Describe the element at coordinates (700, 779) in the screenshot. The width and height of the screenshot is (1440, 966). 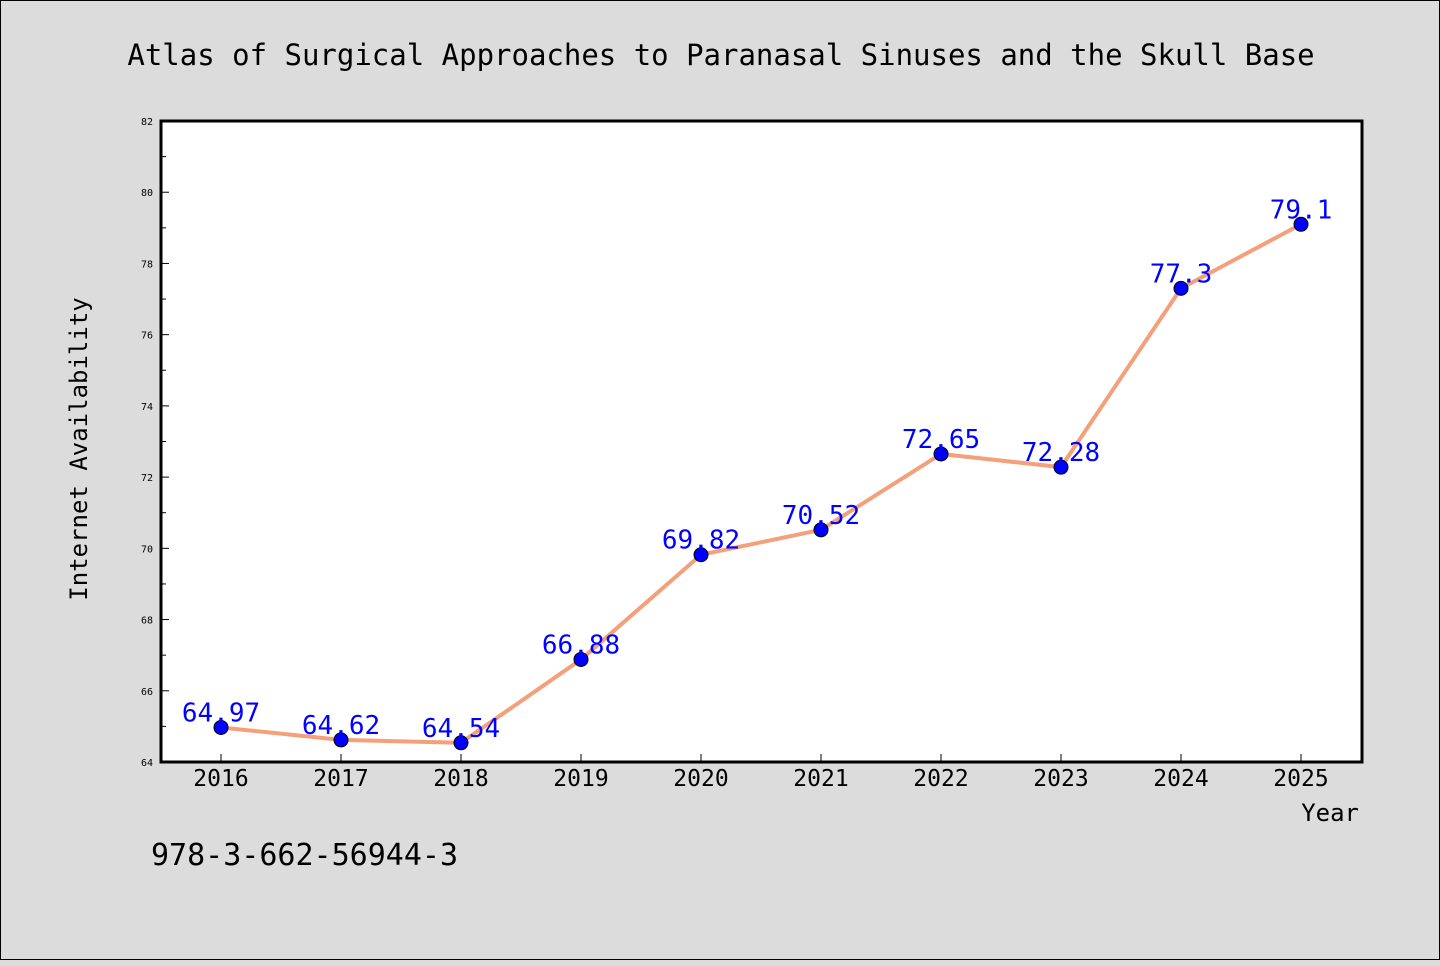
I see `x-tick-label: 2020` at that location.